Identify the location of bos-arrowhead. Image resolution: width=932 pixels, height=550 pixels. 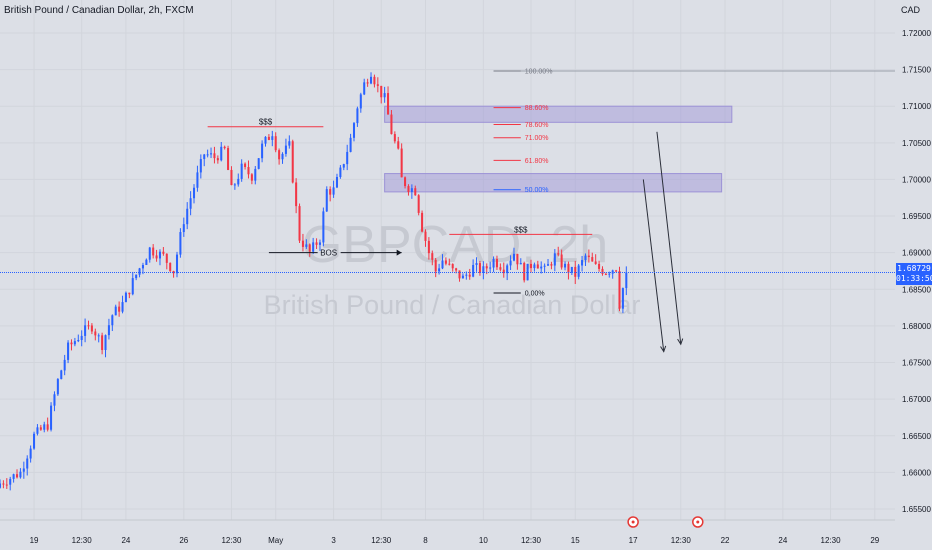
(399, 252).